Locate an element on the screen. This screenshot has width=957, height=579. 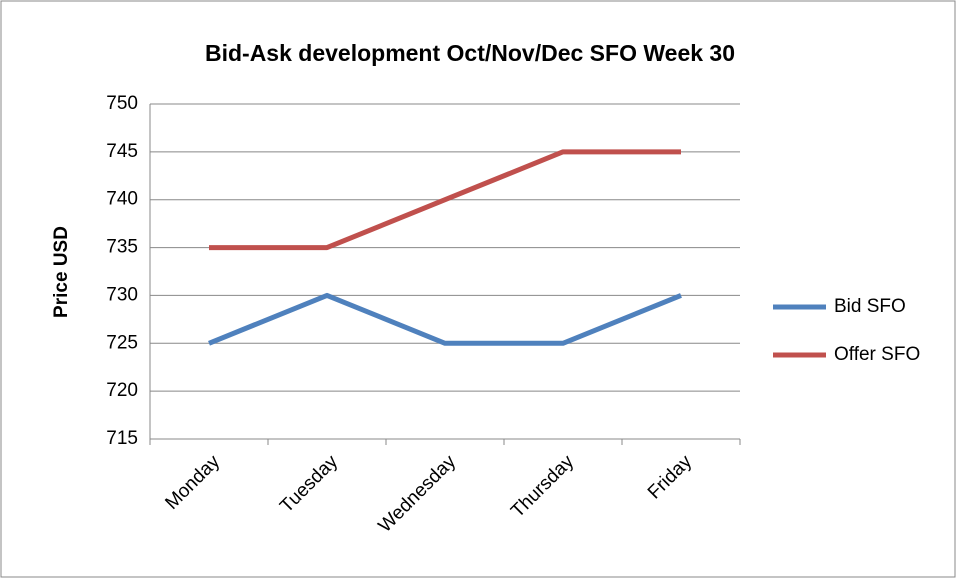
legend-label: Bid SFO is located at coordinates (870, 306).